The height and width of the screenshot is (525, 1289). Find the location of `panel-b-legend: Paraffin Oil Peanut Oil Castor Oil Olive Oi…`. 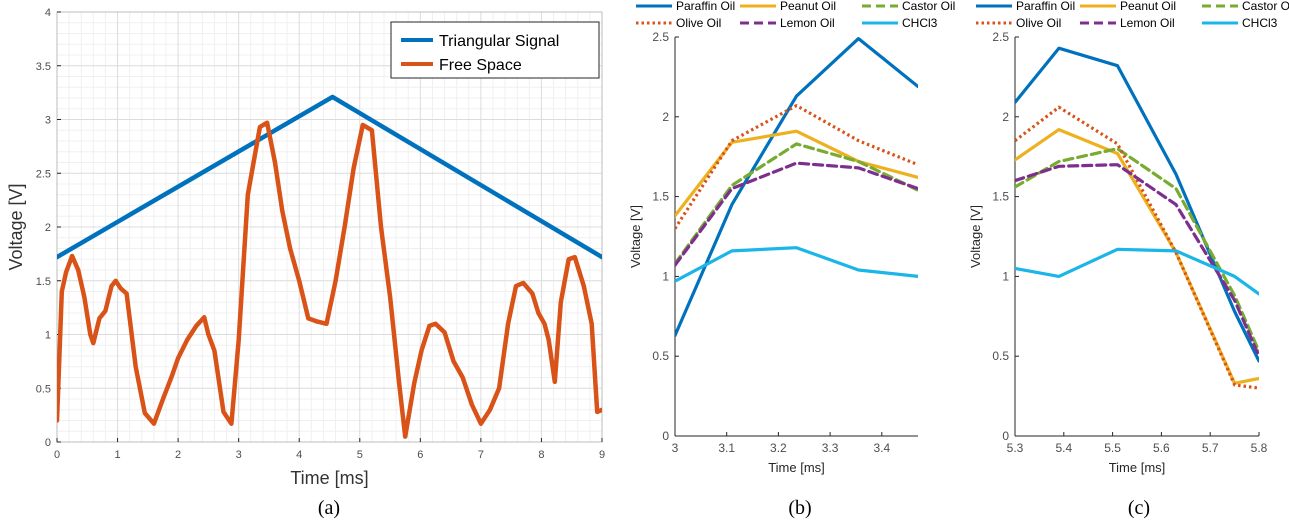

panel-b-legend: Paraffin Oil Peanut Oil Castor Oil Olive Oi… is located at coordinates (795, 15).